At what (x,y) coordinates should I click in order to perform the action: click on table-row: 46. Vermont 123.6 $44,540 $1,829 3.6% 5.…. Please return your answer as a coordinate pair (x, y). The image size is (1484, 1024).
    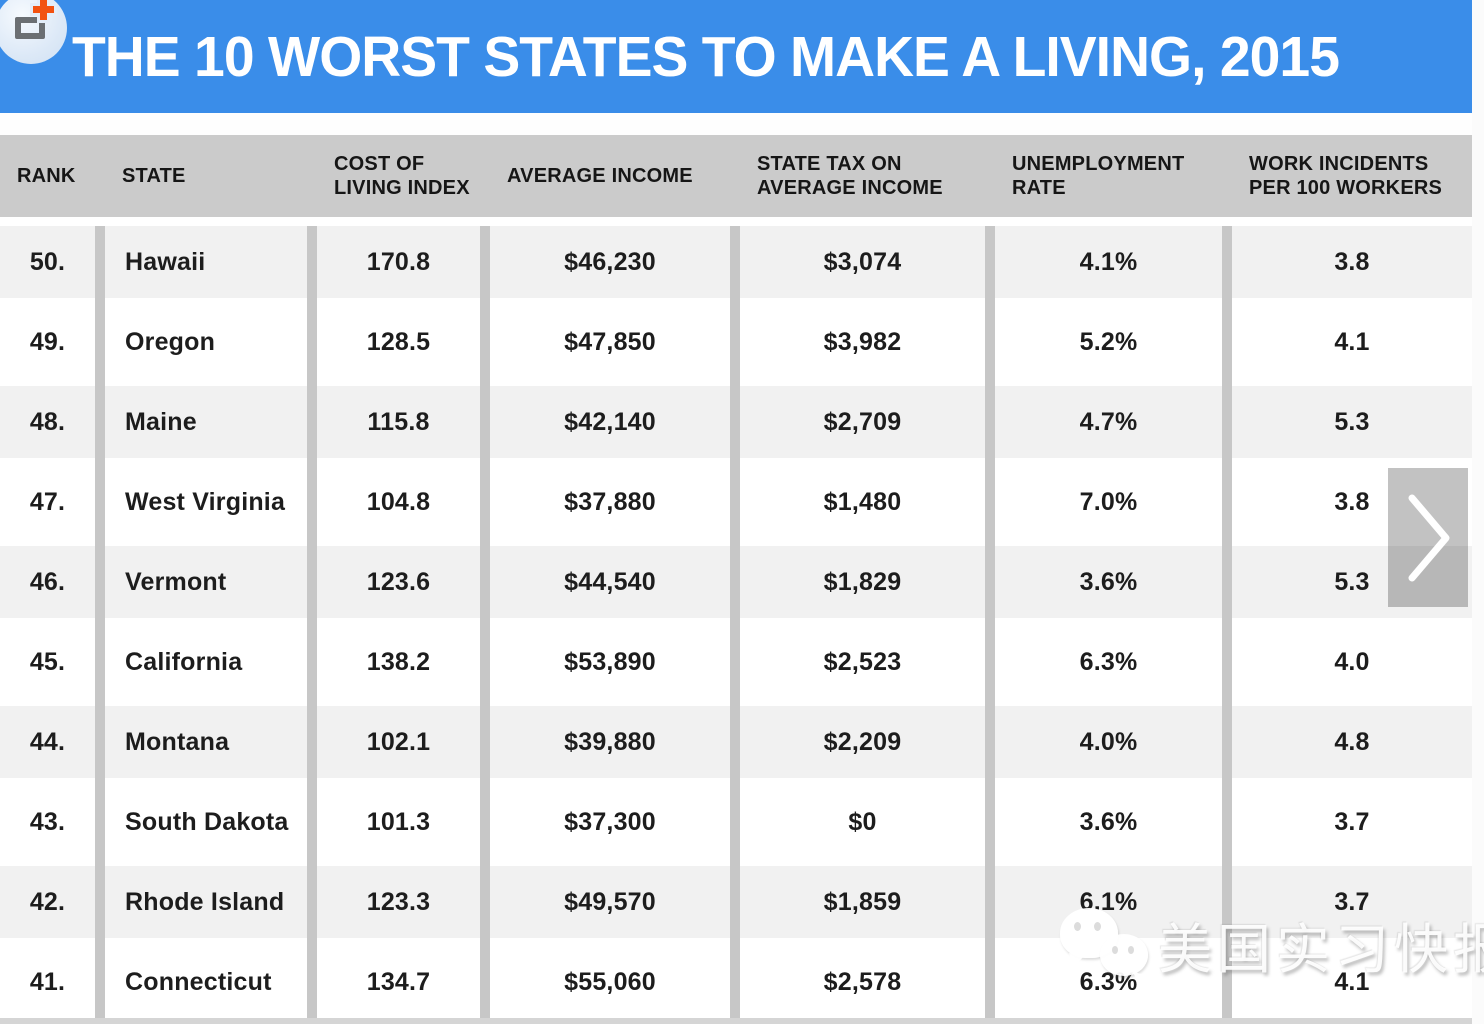
    Looking at the image, I should click on (736, 582).